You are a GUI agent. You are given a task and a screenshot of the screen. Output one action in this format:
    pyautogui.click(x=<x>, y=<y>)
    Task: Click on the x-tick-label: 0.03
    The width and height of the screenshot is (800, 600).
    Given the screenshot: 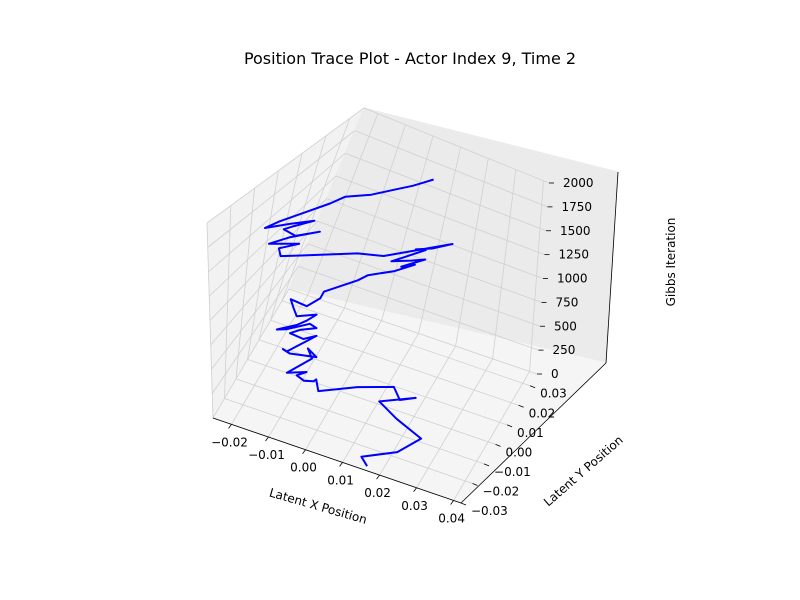 What is the action you would take?
    pyautogui.click(x=414, y=506)
    